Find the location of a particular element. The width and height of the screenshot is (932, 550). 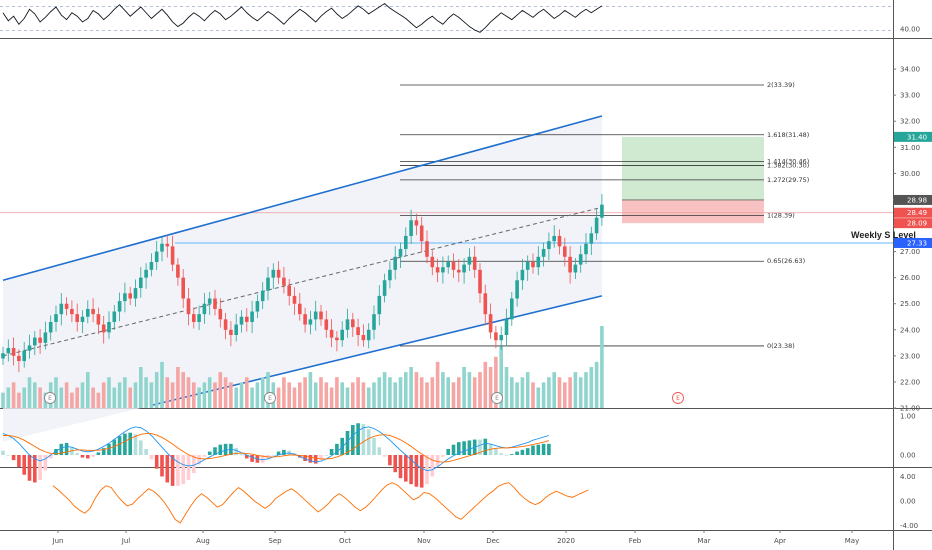

osc-tick-label: 4.00 is located at coordinates (908, 477).